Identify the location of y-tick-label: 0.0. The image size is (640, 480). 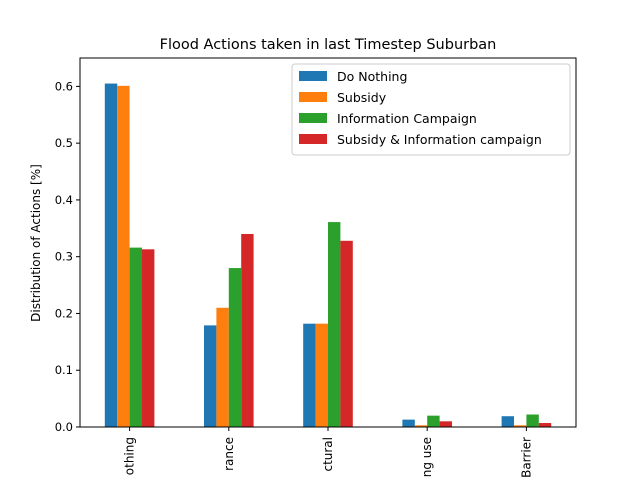
(64, 427).